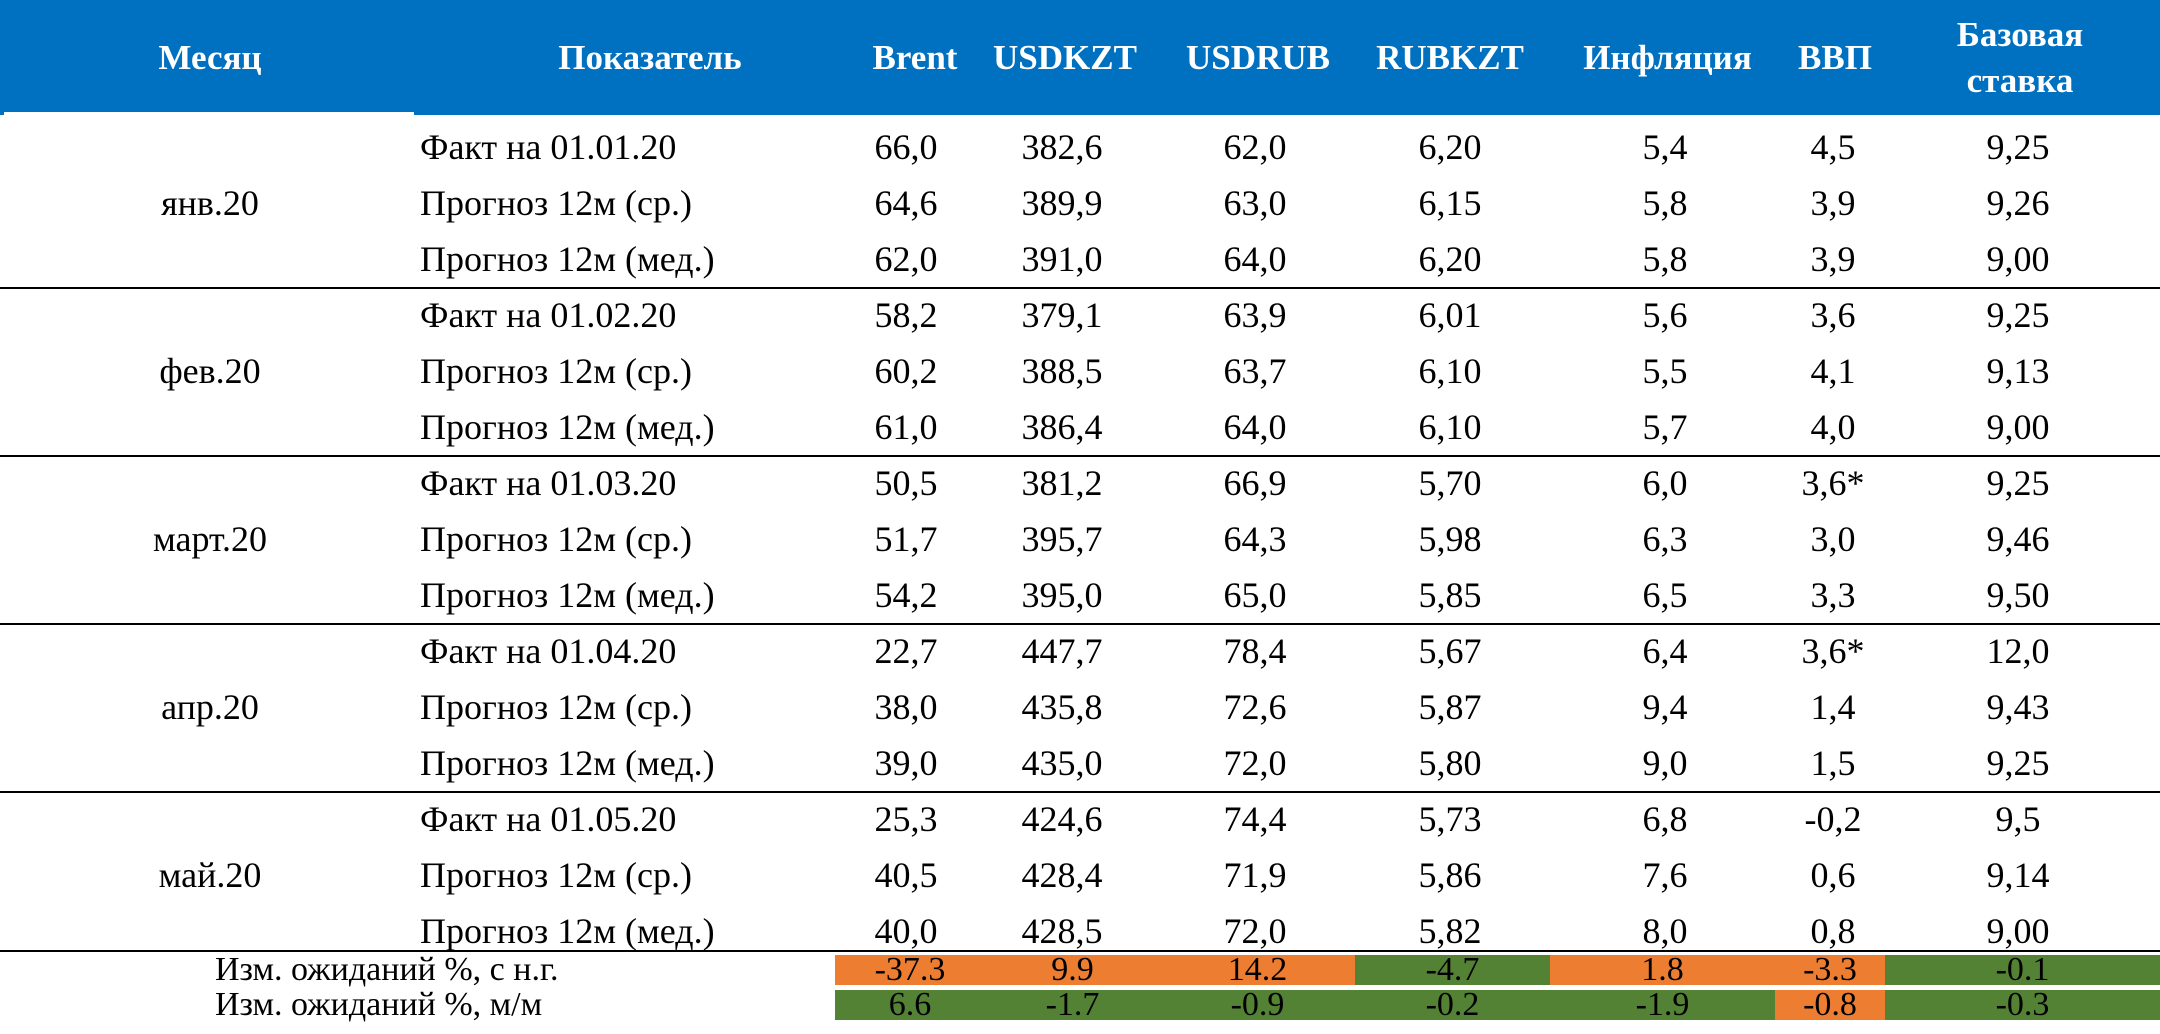  Describe the element at coordinates (1062, 595) in the screenshot. I see `value-usdkzt: 395,0` at that location.